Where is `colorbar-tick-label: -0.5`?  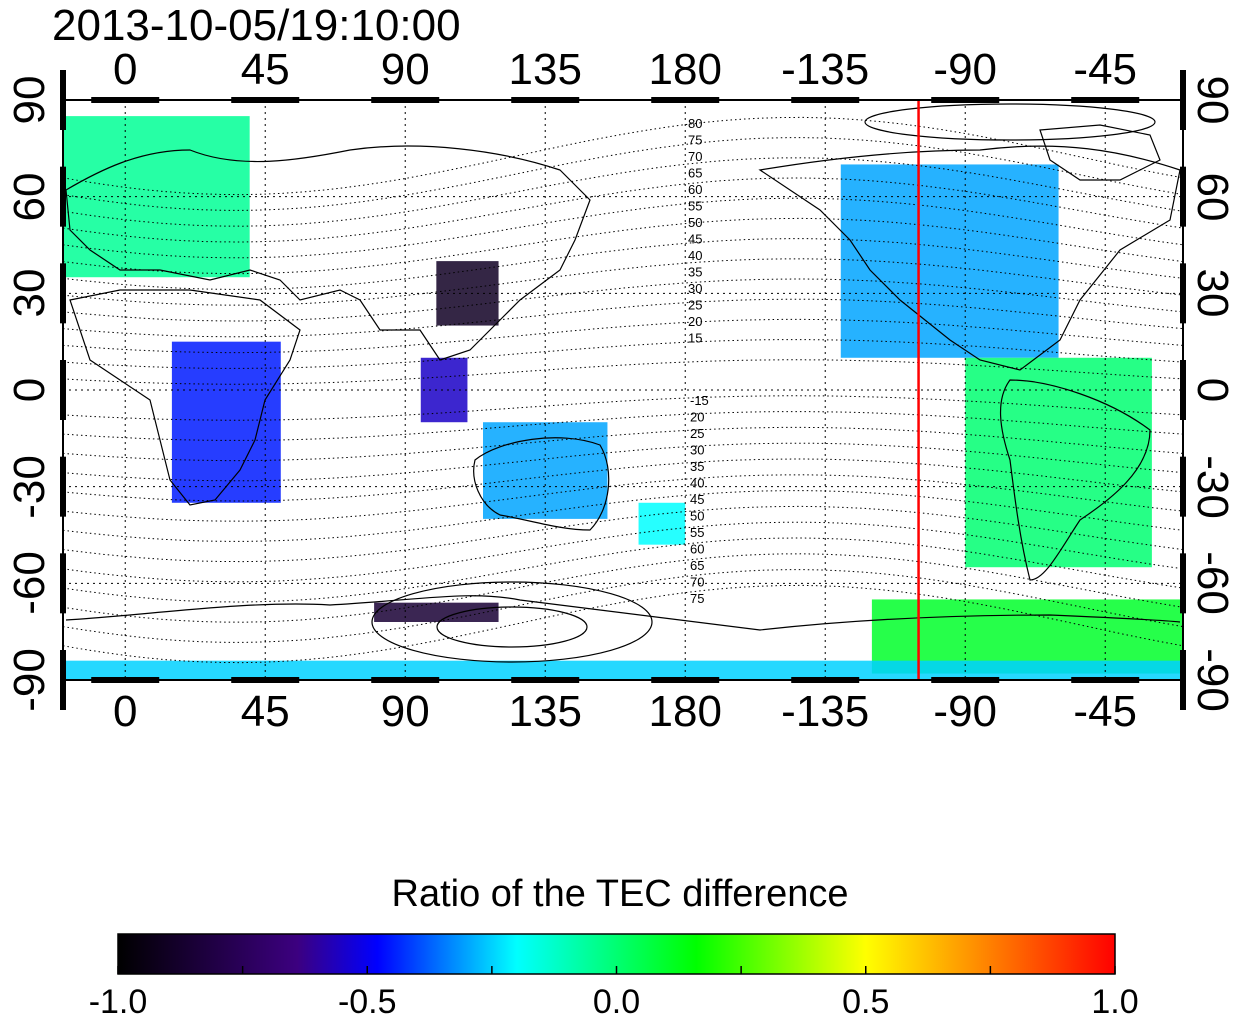
colorbar-tick-label: -0.5 is located at coordinates (367, 1002).